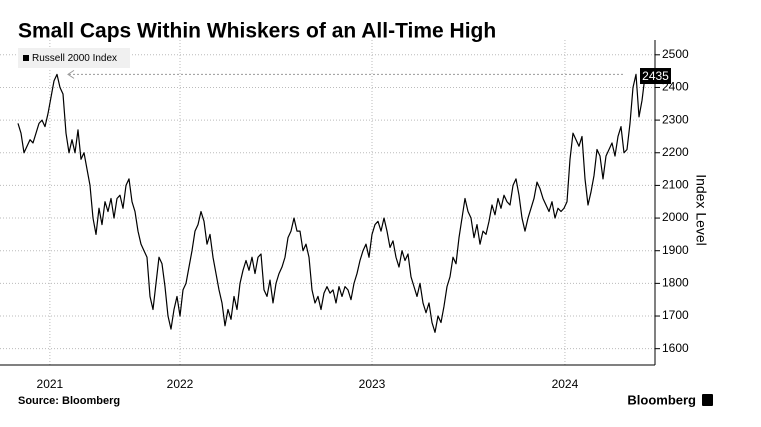 The width and height of the screenshot is (761, 427). What do you see at coordinates (180, 384) in the screenshot?
I see `x-tick-label: 2022` at bounding box center [180, 384].